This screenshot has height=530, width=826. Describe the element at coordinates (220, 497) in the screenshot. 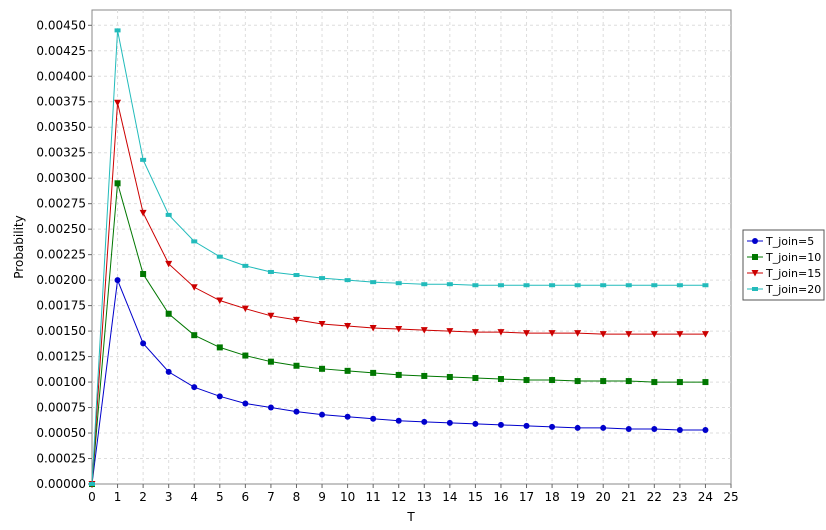

I see `x-tick-label: 5` at that location.